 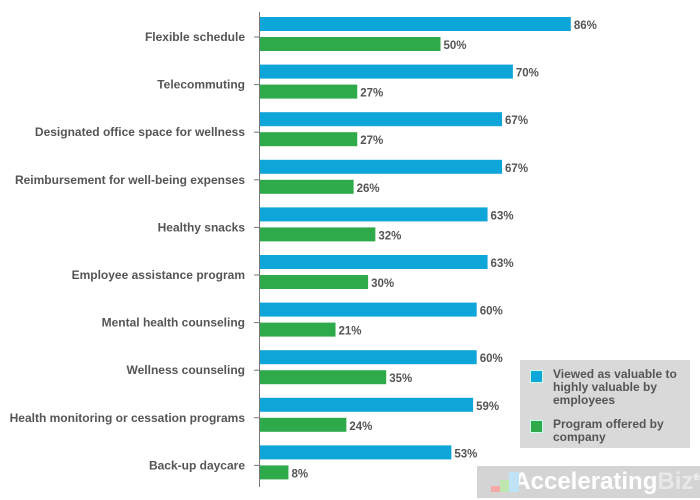 I want to click on logo-chart-icon, so click(x=505, y=482).